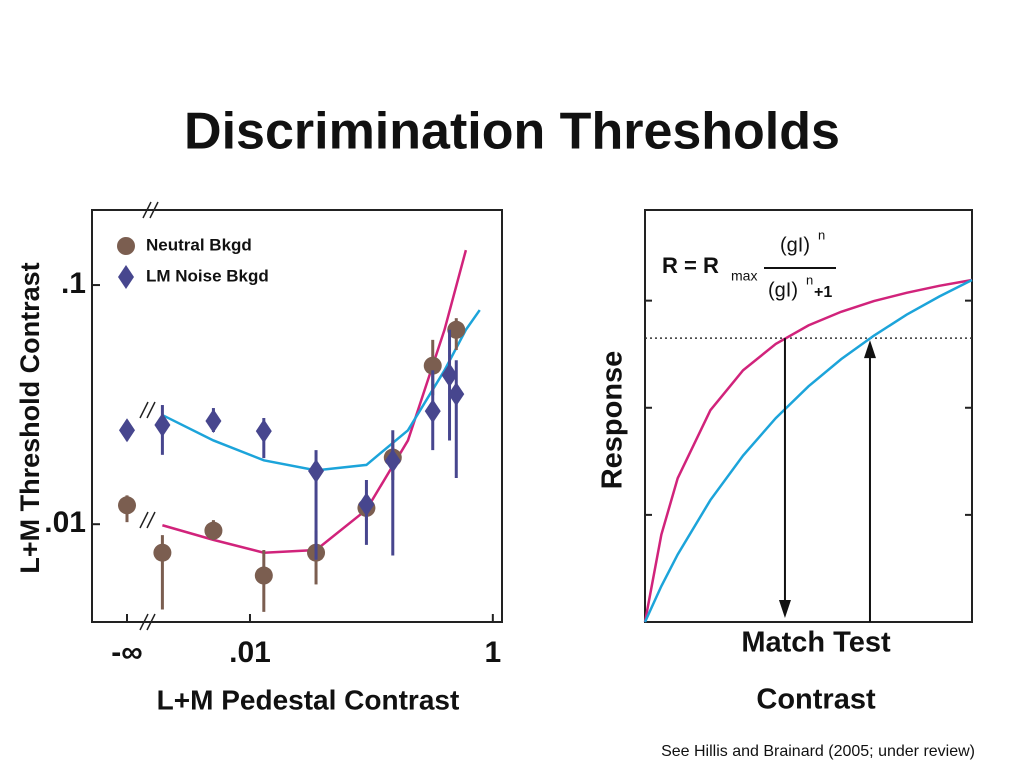  I want to click on y-axis-label: L+M Threshold Contrast, so click(30, 417).